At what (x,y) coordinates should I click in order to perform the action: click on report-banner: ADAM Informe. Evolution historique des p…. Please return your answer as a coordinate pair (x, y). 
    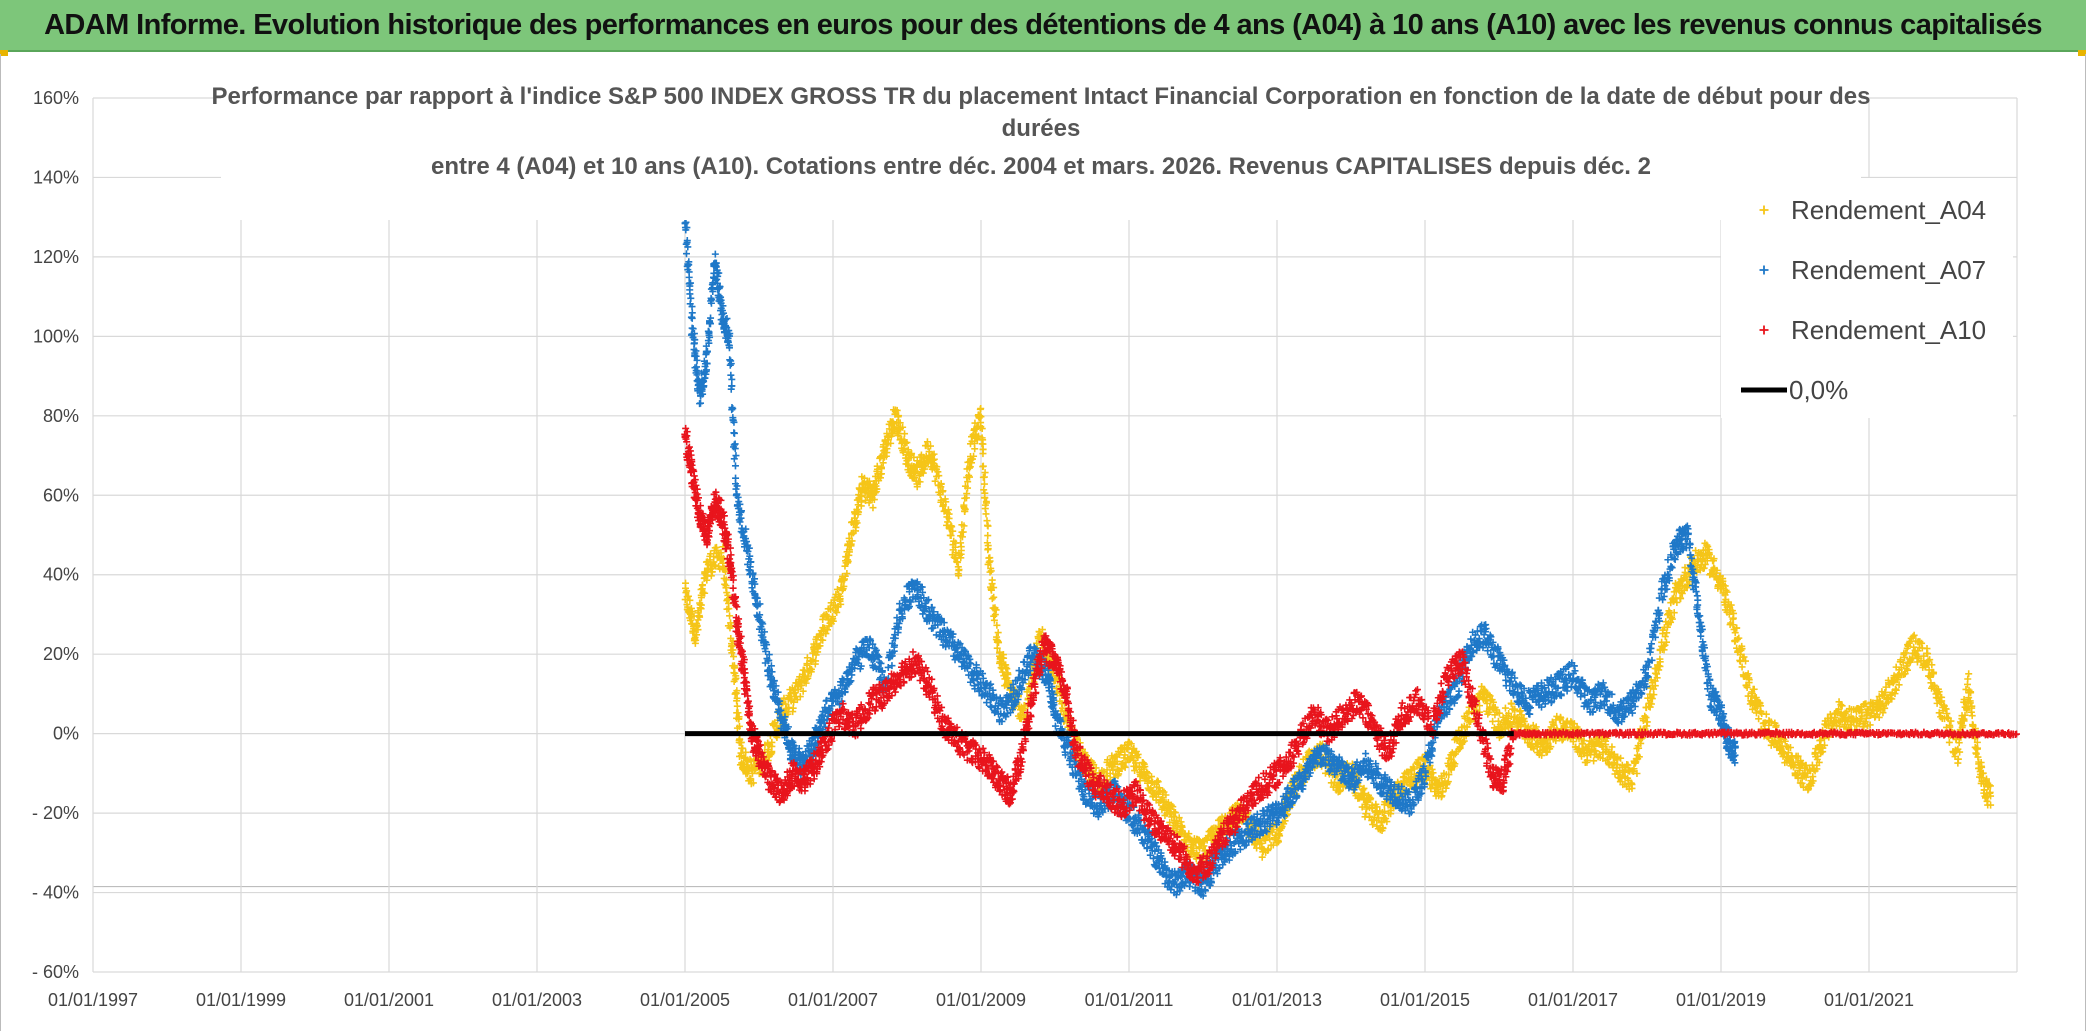
    Looking at the image, I should click on (1043, 26).